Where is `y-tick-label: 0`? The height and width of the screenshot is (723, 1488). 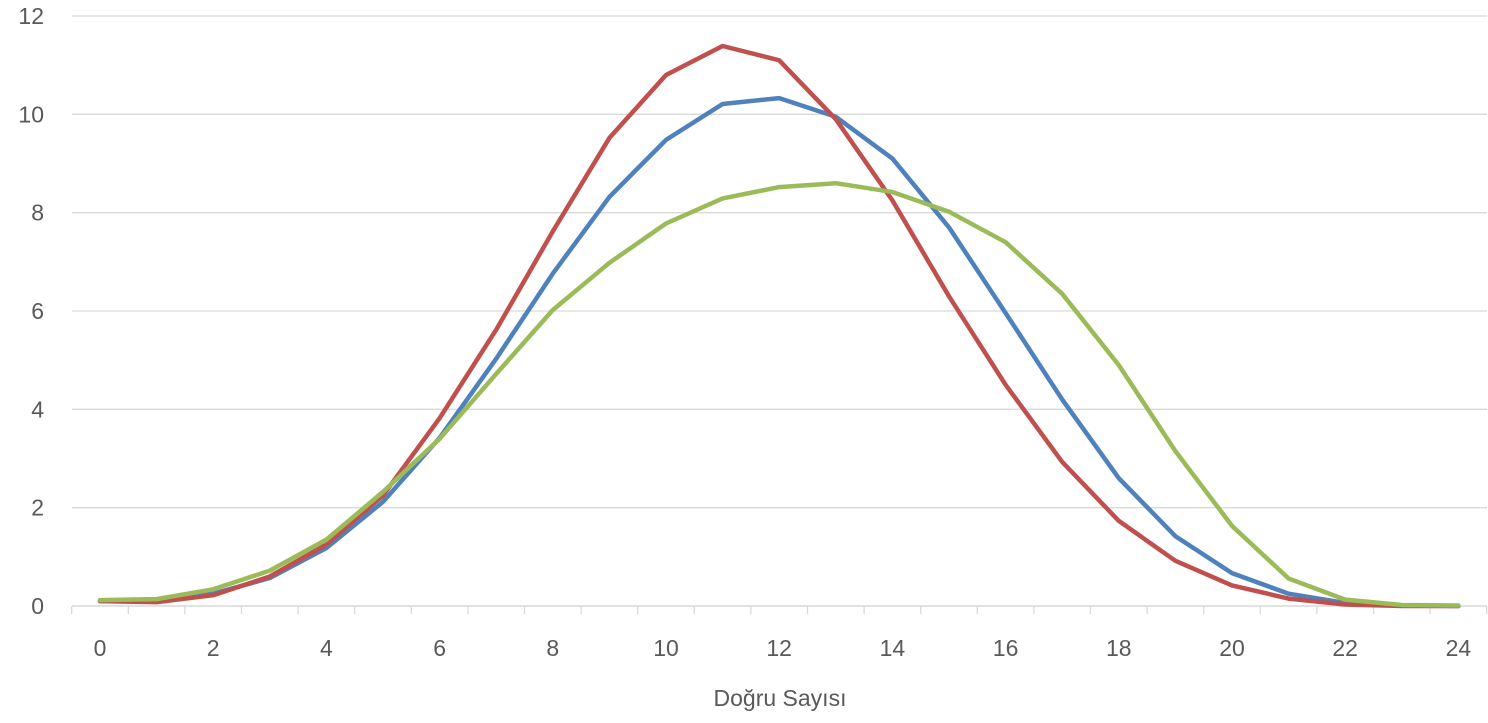 y-tick-label: 0 is located at coordinates (37, 606).